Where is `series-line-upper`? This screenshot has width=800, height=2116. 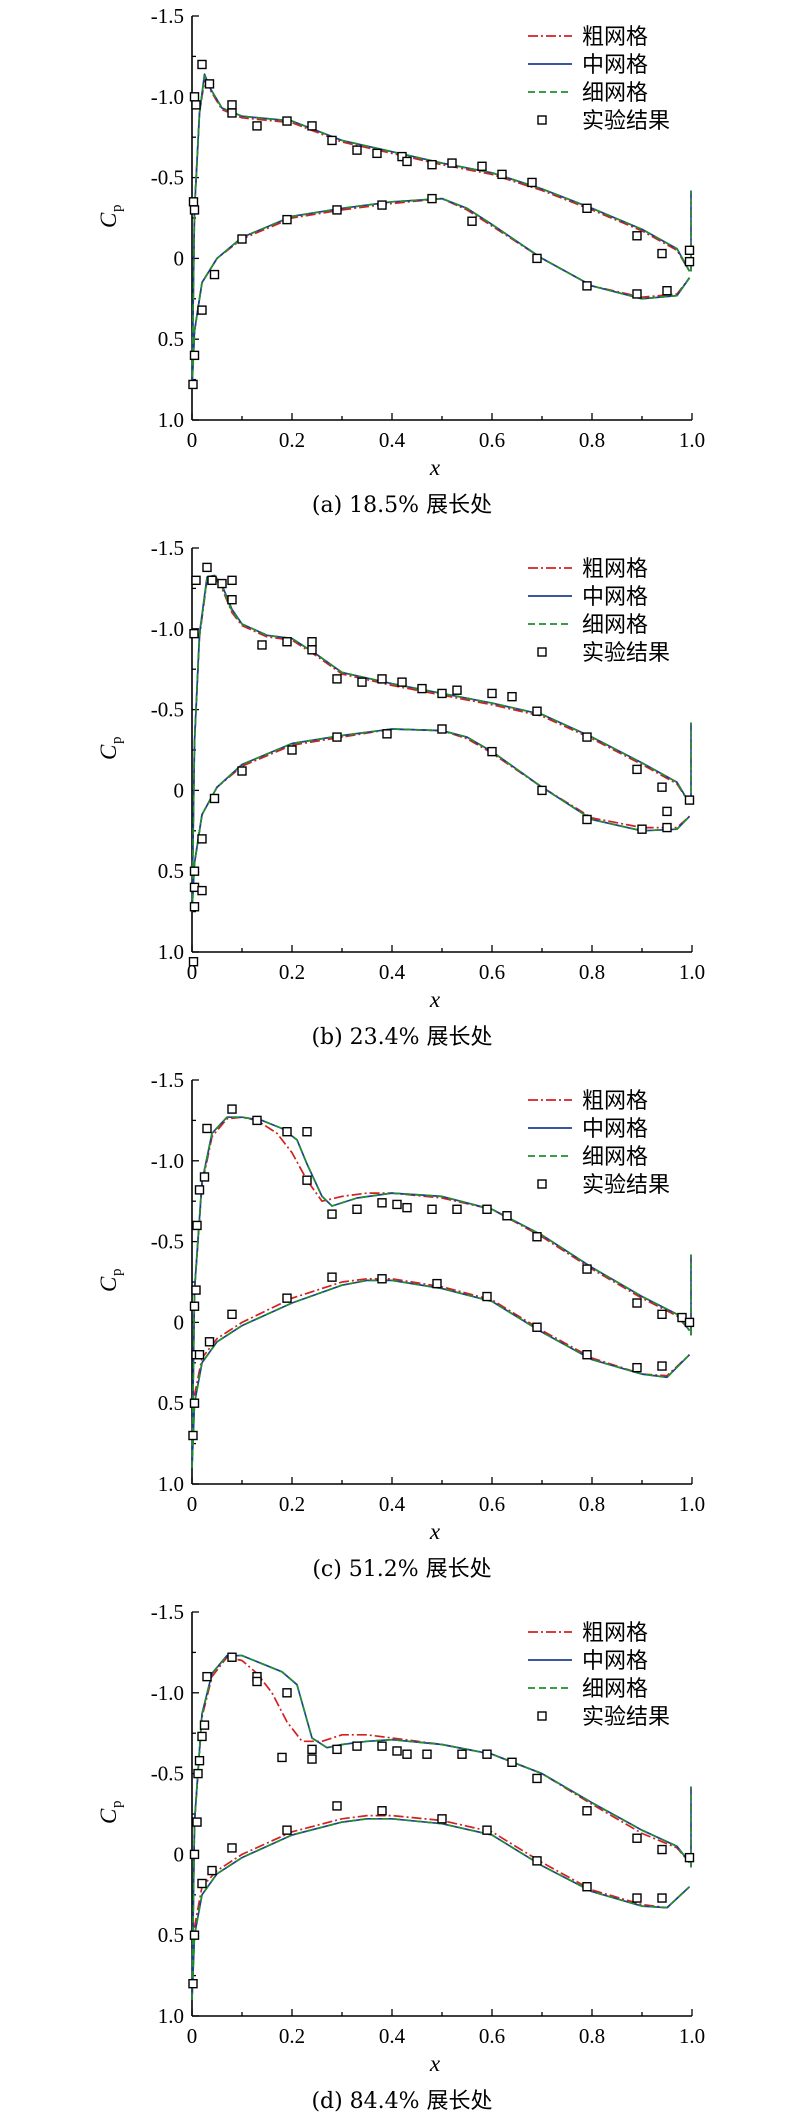 series-line-upper is located at coordinates (441, 1292).